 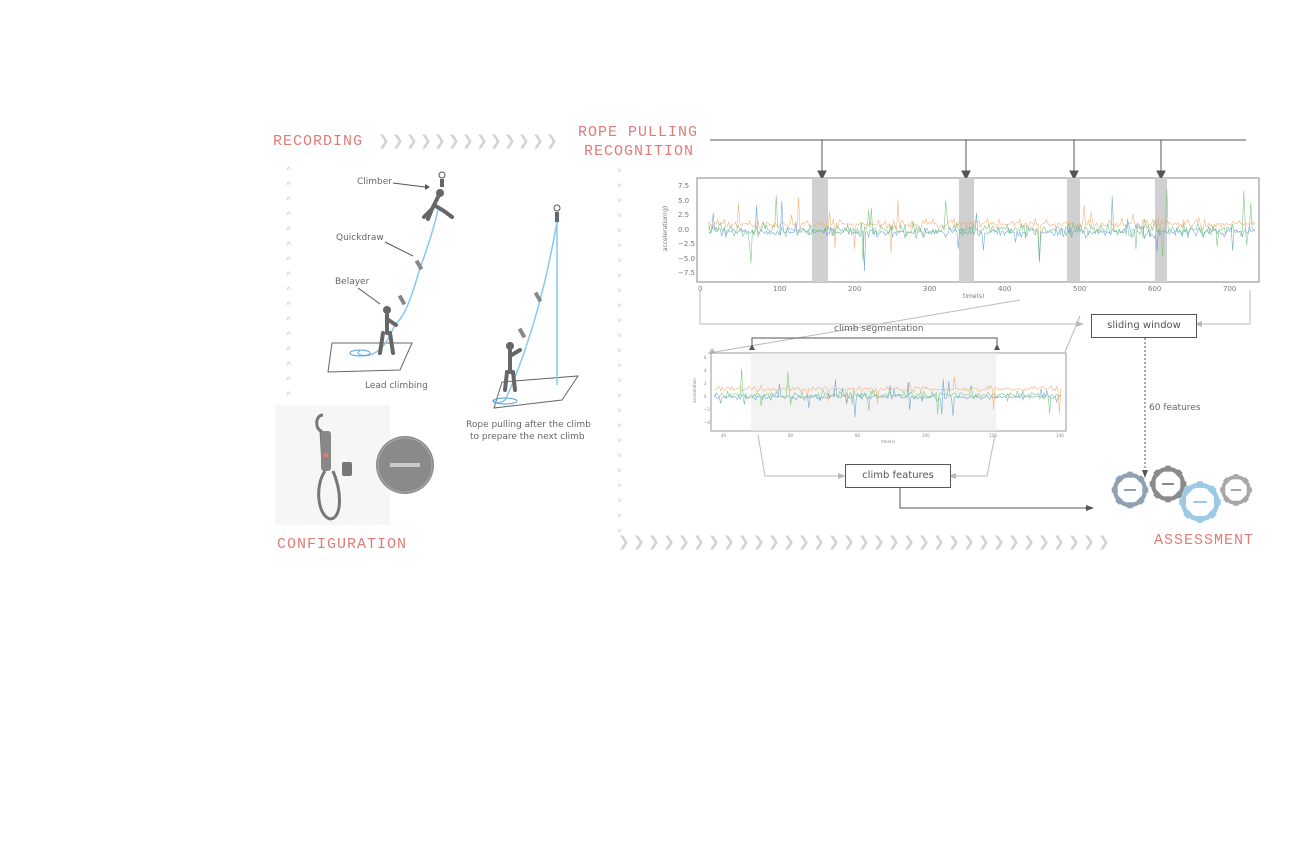 I want to click on quickdraw-pointer, so click(x=399, y=249).